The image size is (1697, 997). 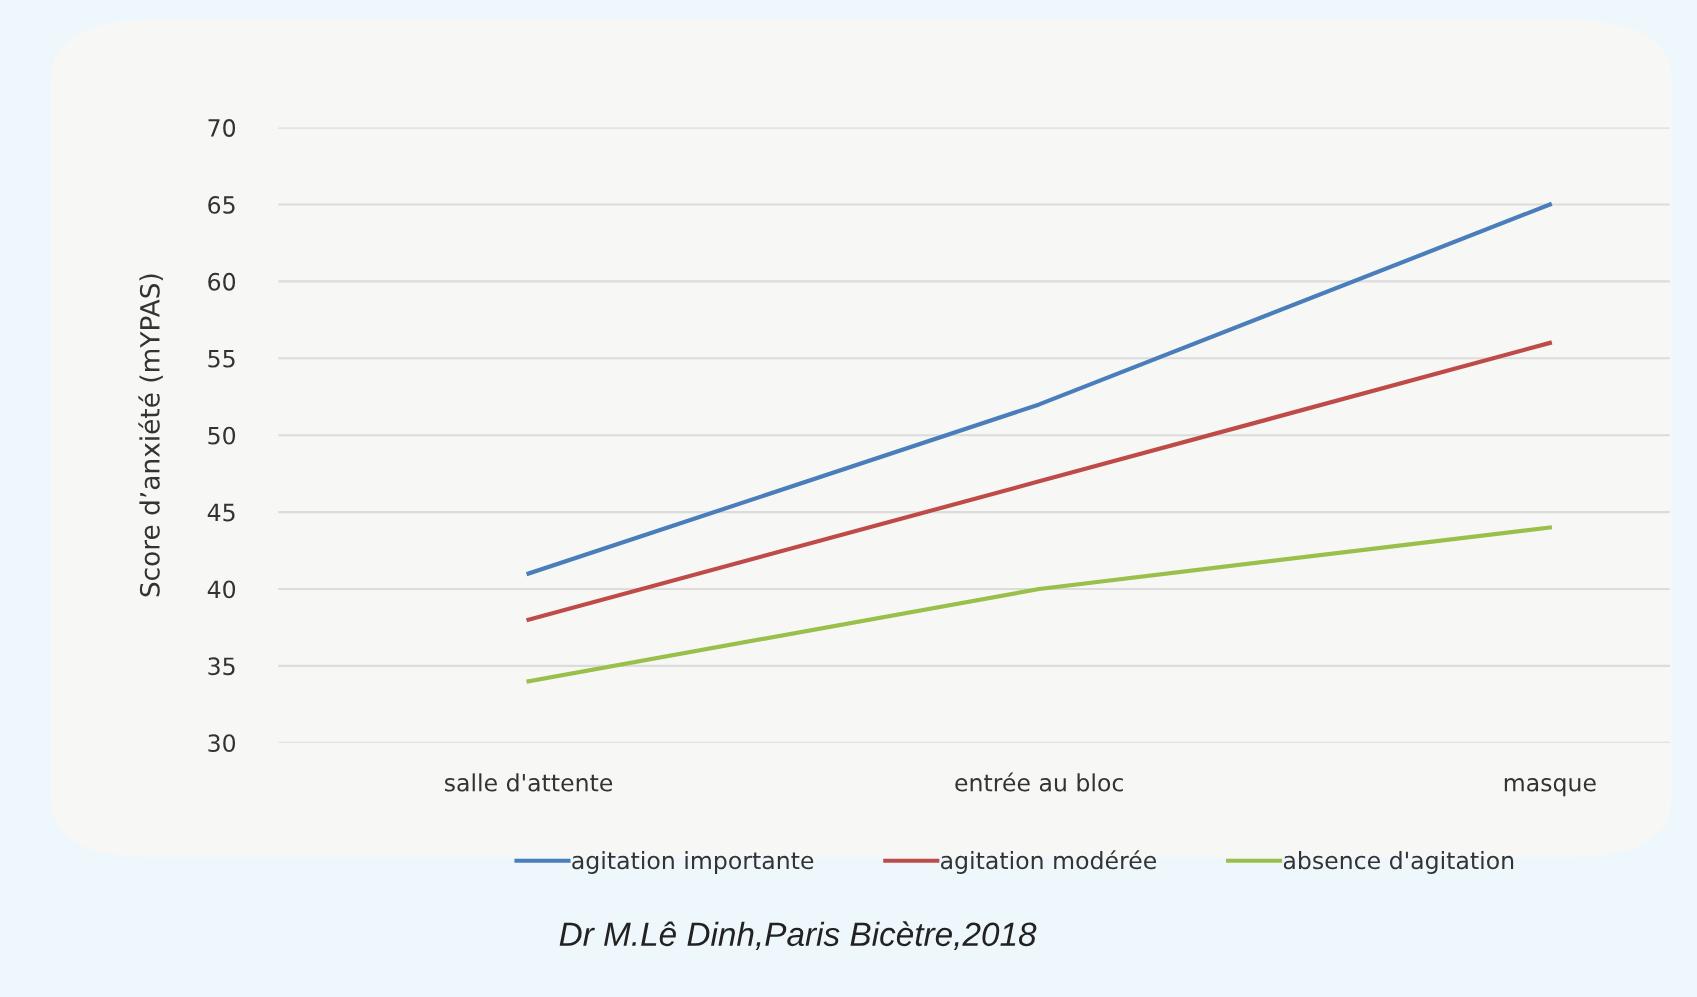 I want to click on x-tick-label: entrée au bloc, so click(x=1039, y=782).